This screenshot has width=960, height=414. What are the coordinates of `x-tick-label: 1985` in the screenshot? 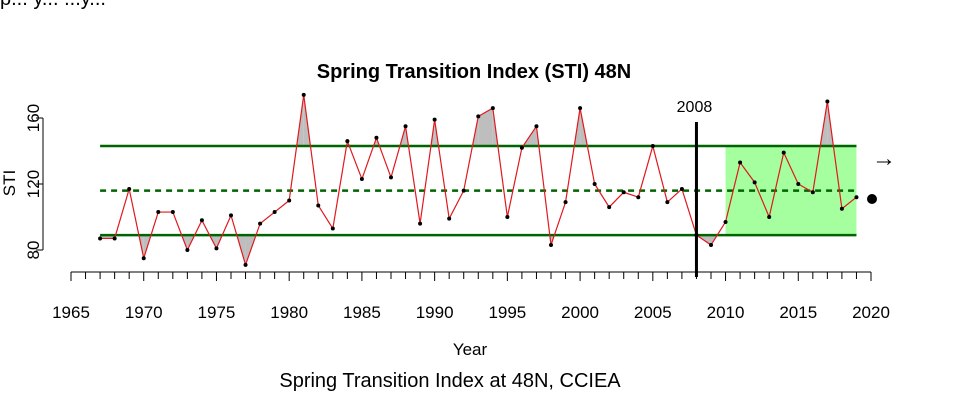 It's located at (362, 312).